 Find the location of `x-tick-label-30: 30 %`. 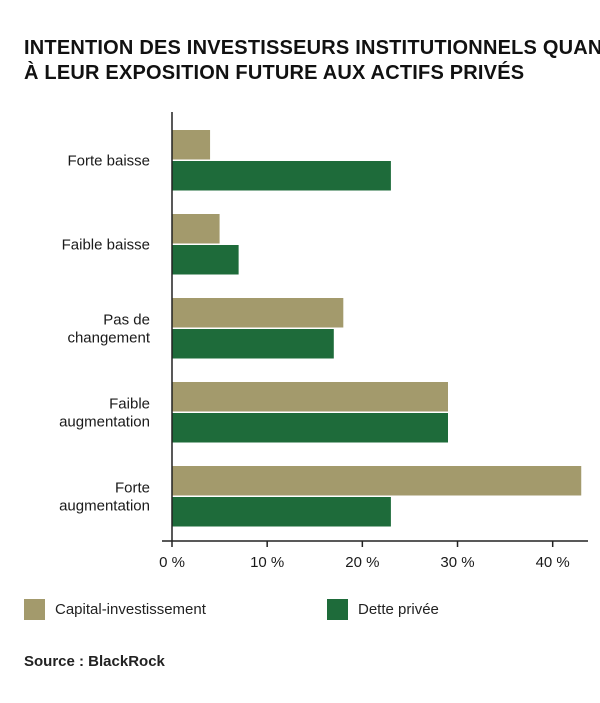

x-tick-label-30: 30 % is located at coordinates (457, 562).